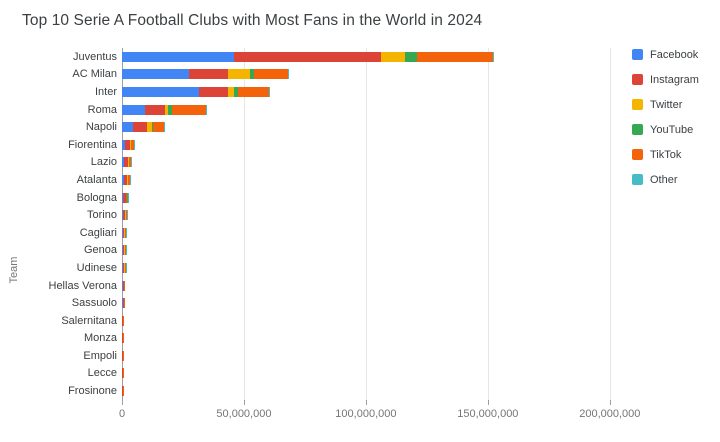 The image size is (720, 442). I want to click on chart-row: Genoa, so click(314, 251).